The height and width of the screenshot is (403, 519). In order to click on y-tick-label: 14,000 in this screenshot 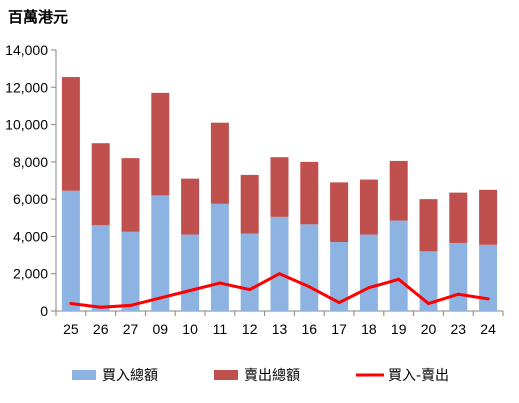, I will do `click(26, 50)`.